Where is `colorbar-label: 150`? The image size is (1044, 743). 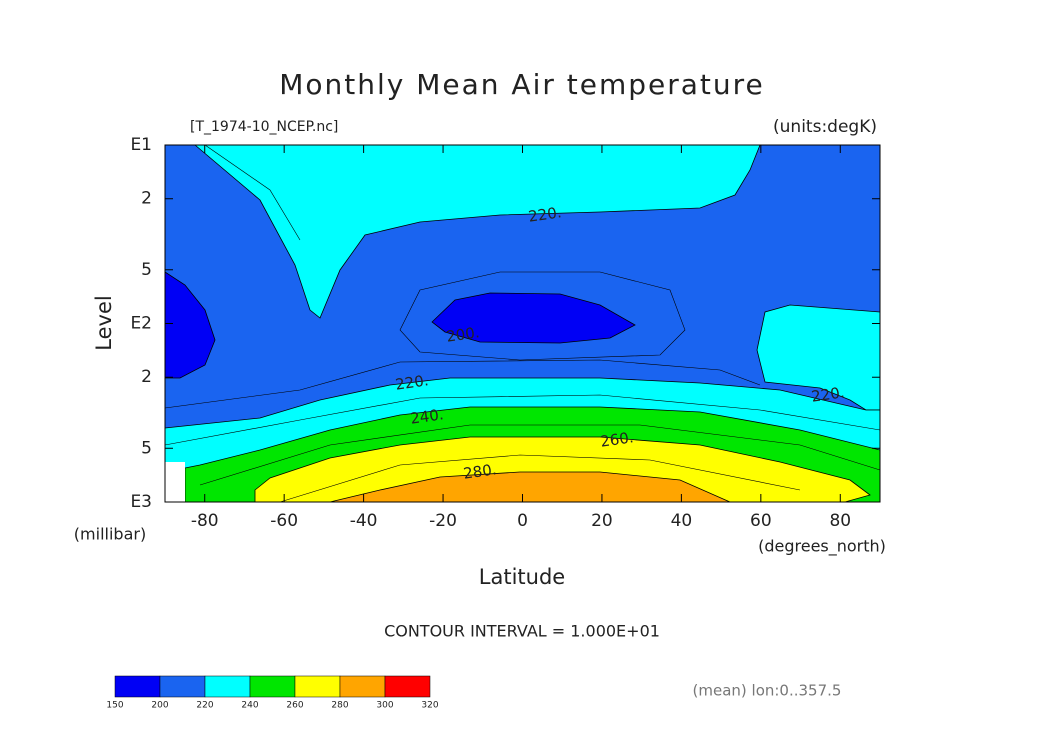
colorbar-label: 150 is located at coordinates (114, 706).